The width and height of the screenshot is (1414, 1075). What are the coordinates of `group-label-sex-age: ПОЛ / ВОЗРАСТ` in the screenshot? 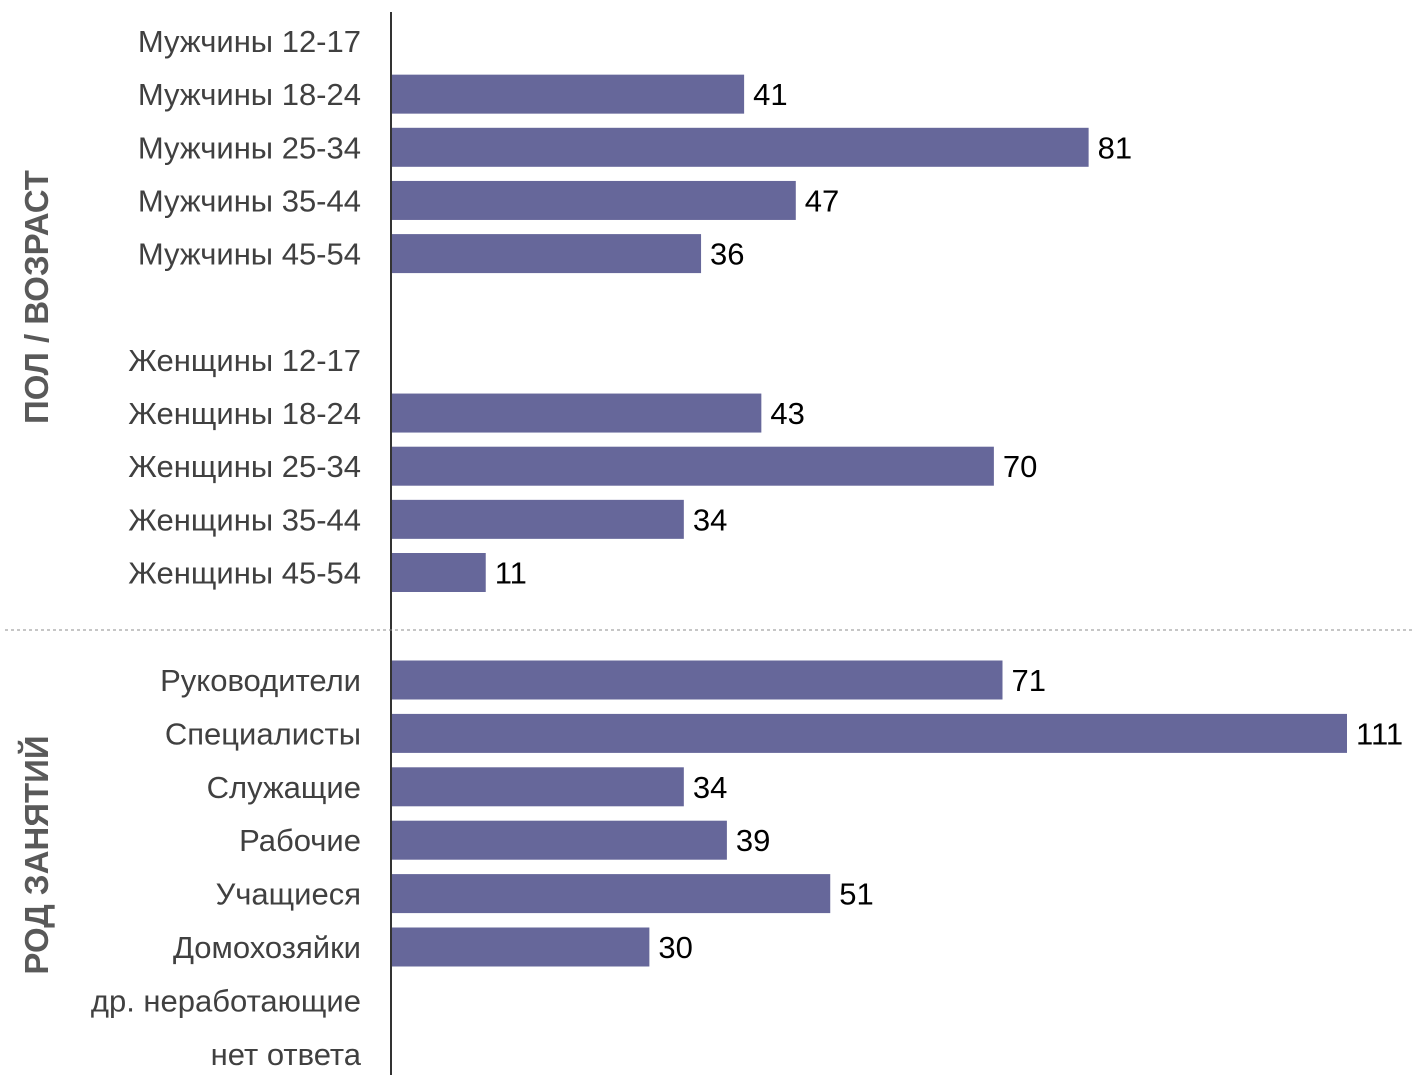 It's located at (36, 297).